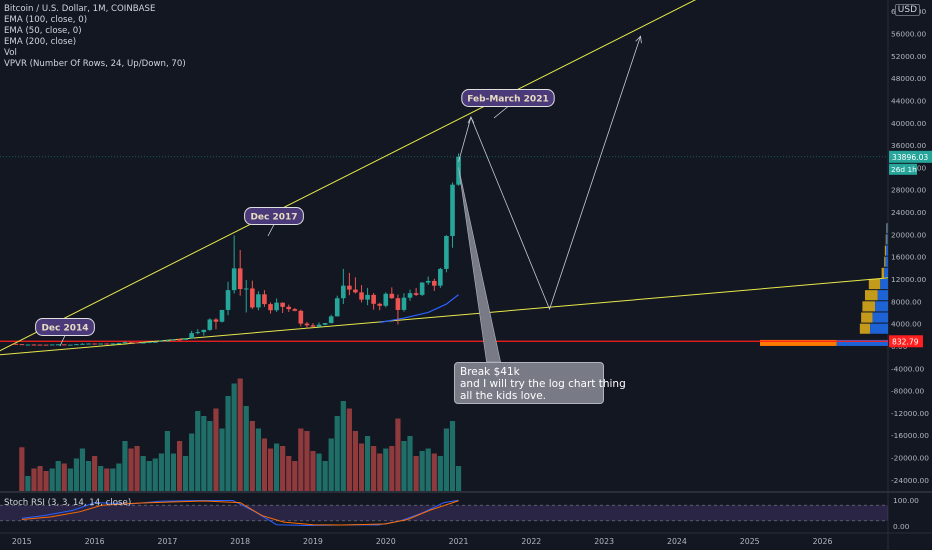 The image size is (932, 550). I want to click on callout-feb-march-2021: Feb-March 2021, so click(508, 104).